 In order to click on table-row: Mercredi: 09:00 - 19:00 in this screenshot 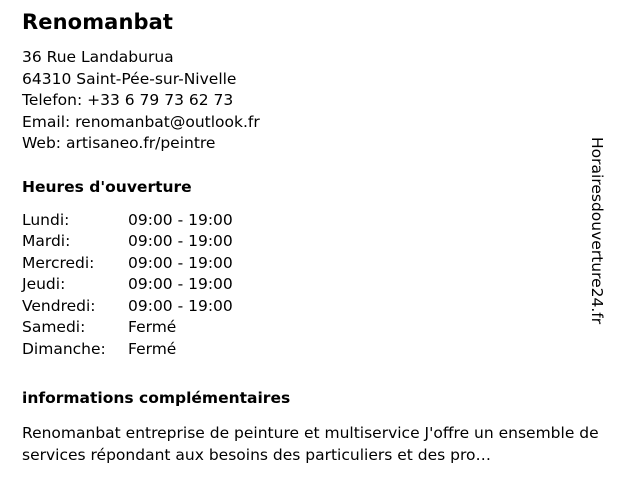, I will do `click(127, 264)`.